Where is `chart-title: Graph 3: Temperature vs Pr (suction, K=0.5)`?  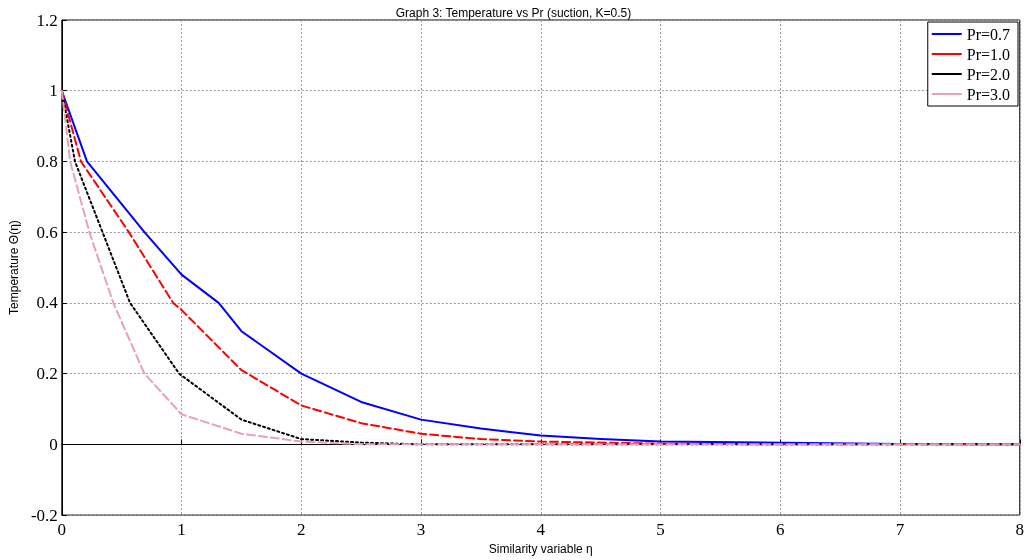
chart-title: Graph 3: Temperature vs Pr (suction, K=0.5) is located at coordinates (513, 13).